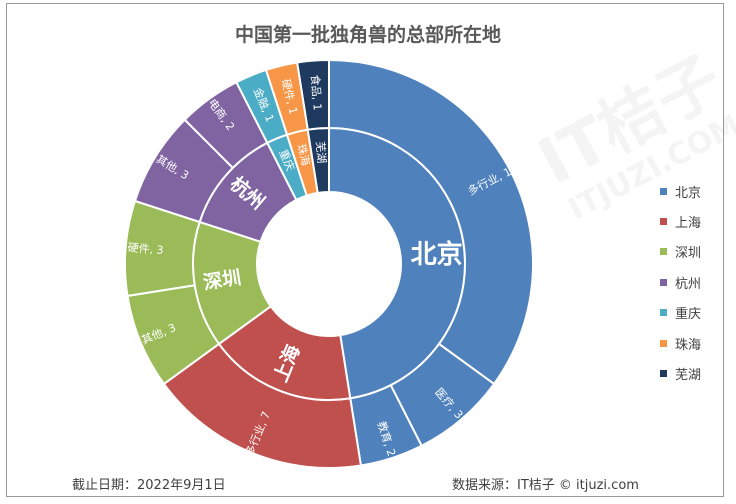 Image resolution: width=736 pixels, height=504 pixels. I want to click on legend-item: 北京, so click(680, 191).